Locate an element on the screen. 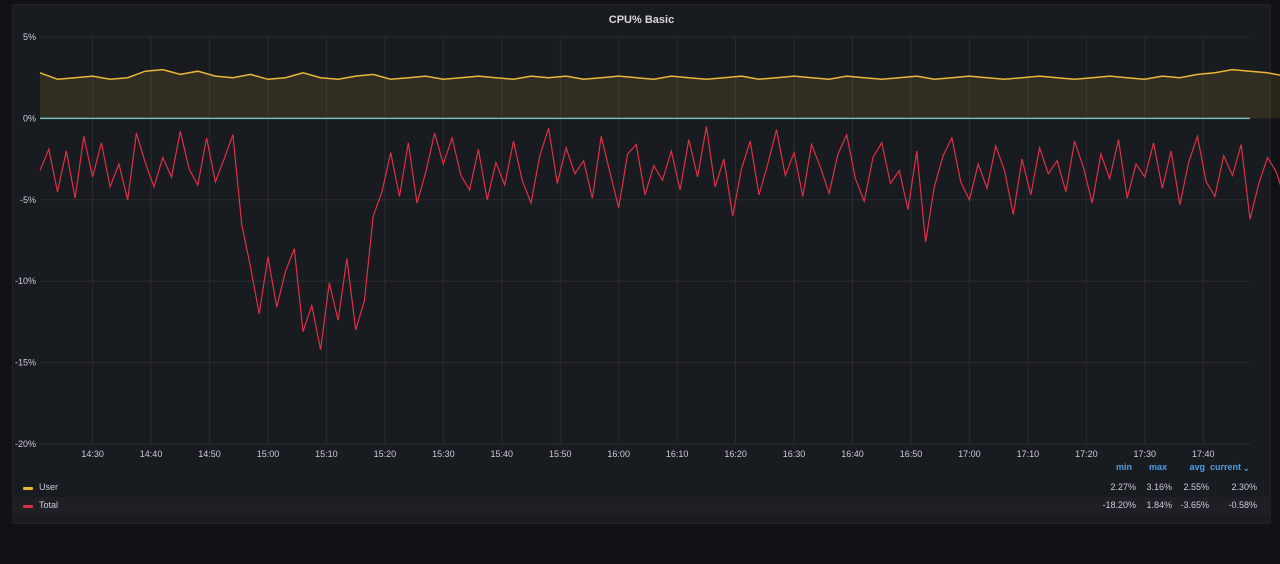  legend-swatch-user is located at coordinates (28, 488).